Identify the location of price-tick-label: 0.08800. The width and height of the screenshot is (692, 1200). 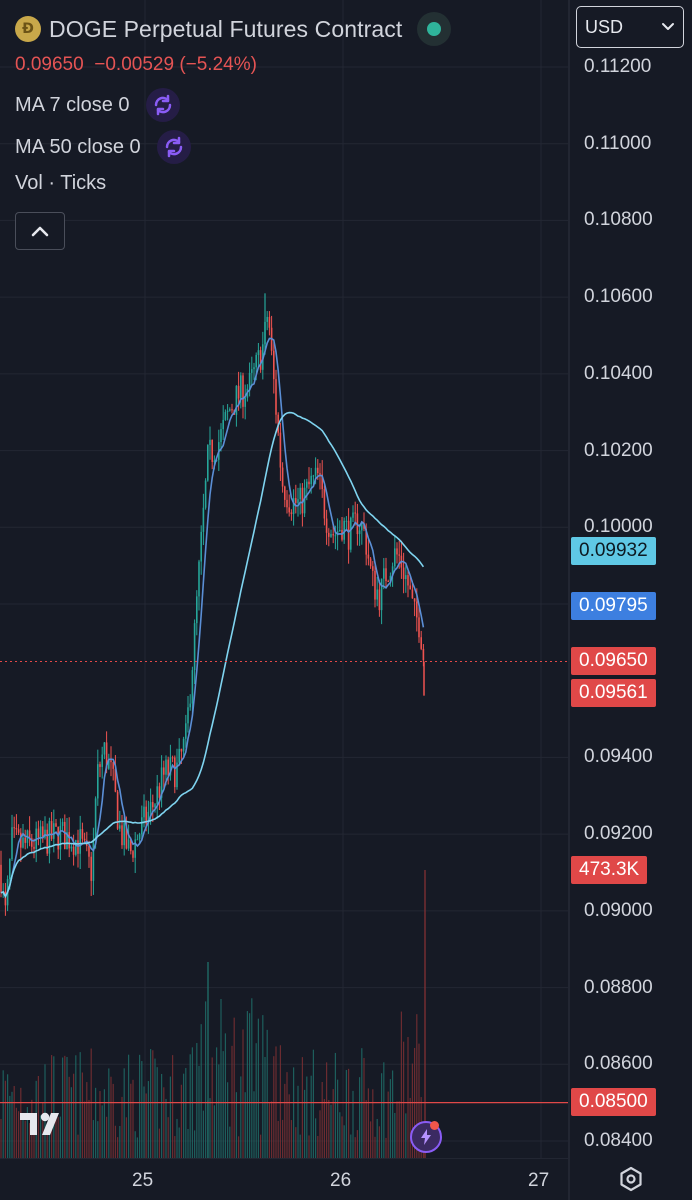
(618, 987).